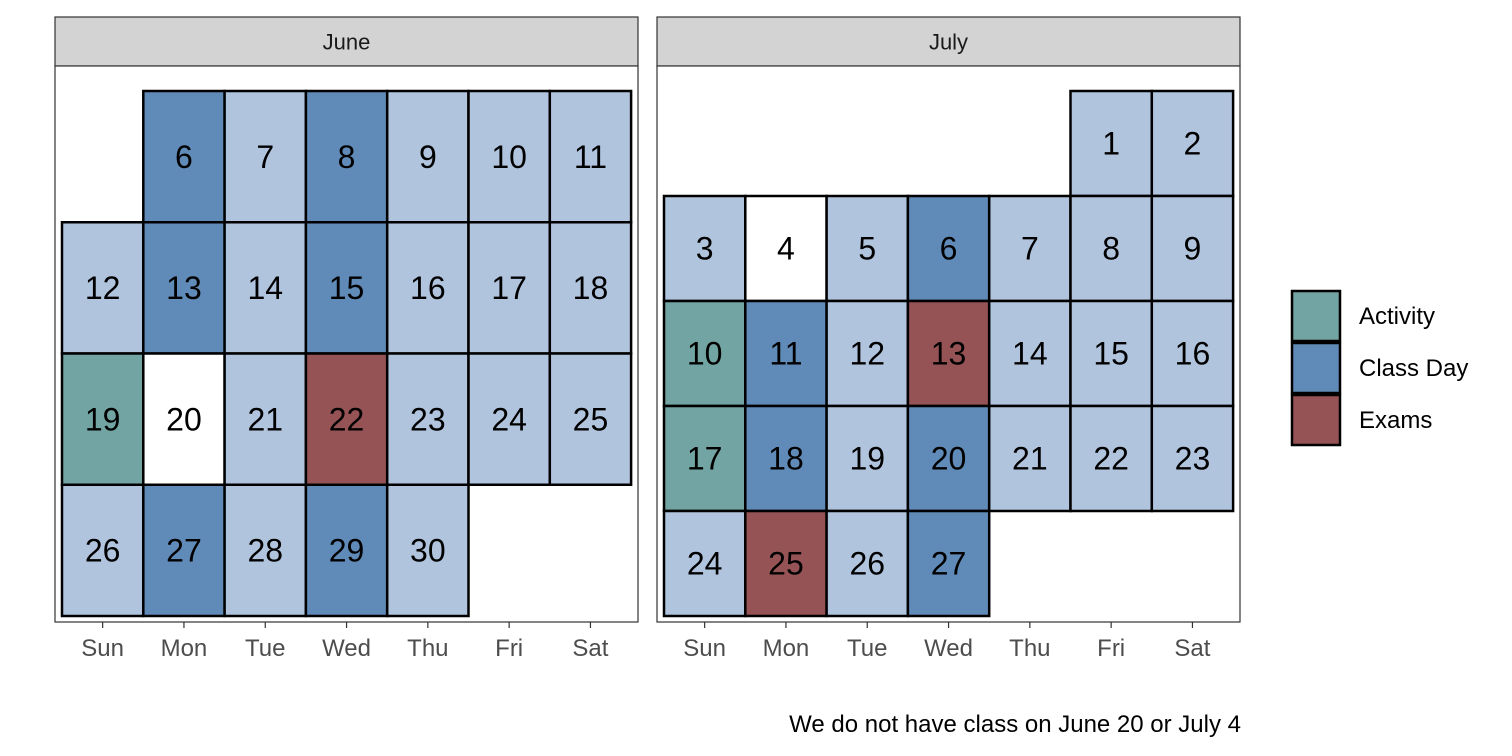 This screenshot has width=1512, height=756. I want to click on panel-strip-june, so click(346, 41).